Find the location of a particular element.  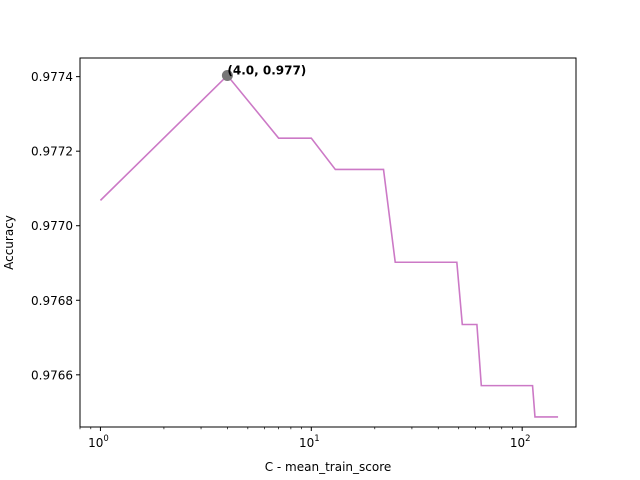

x-tick-label-1: 10¹ is located at coordinates (309, 442).